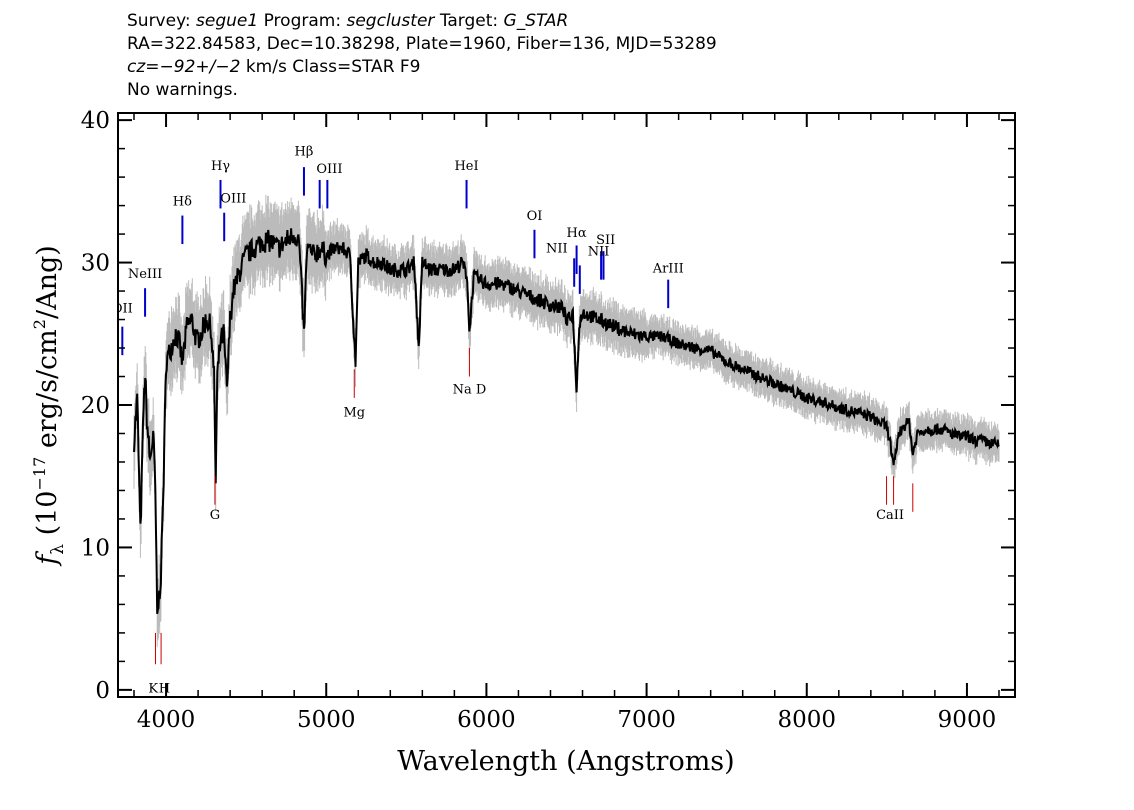  What do you see at coordinates (145, 274) in the screenshot?
I see `line-label-NeIII: NeIII` at bounding box center [145, 274].